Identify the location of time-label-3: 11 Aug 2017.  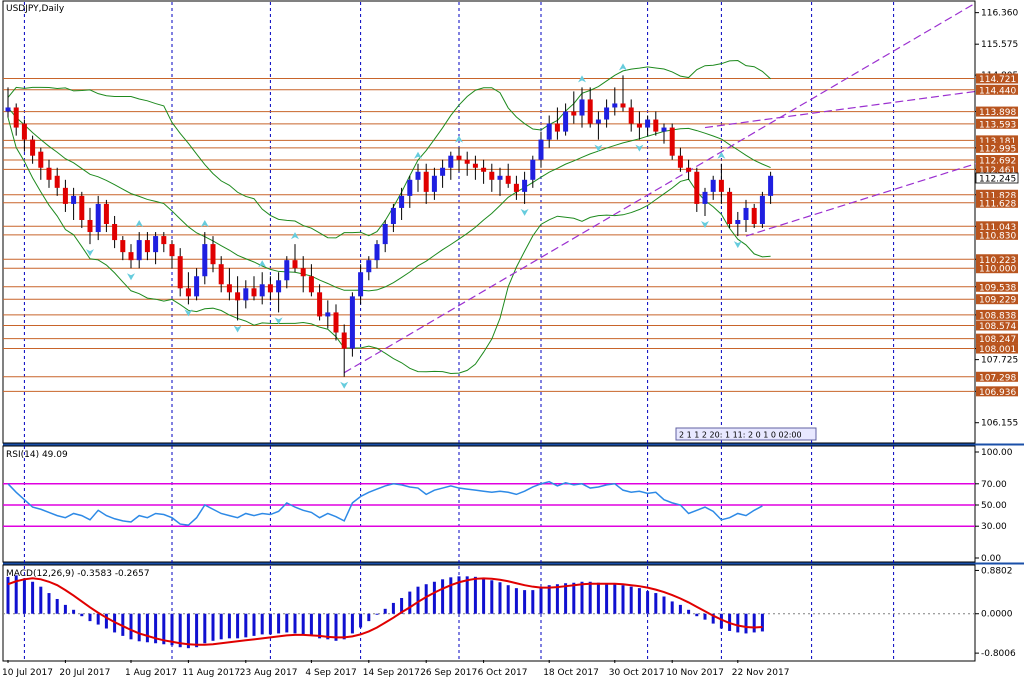
(211, 673).